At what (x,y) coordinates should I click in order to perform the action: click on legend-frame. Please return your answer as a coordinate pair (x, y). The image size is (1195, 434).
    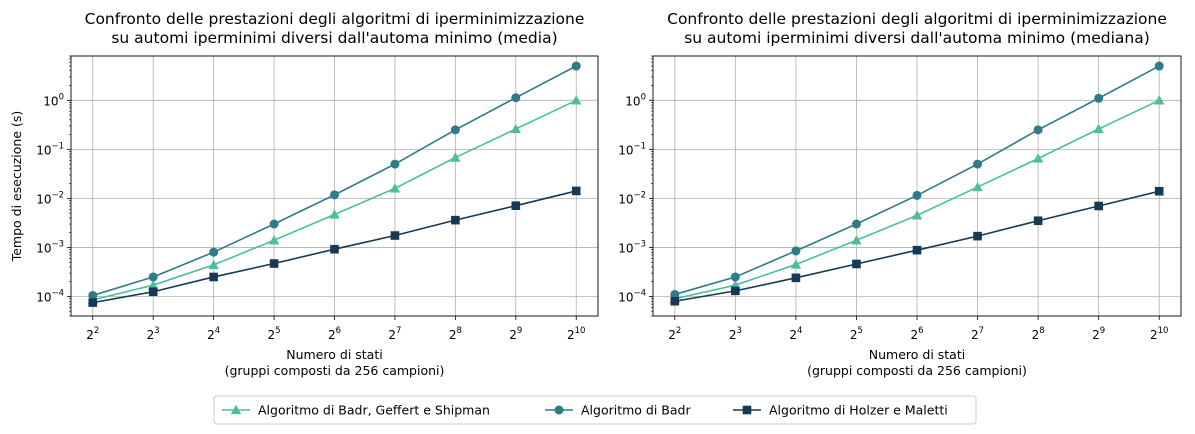
    Looking at the image, I should click on (595, 410).